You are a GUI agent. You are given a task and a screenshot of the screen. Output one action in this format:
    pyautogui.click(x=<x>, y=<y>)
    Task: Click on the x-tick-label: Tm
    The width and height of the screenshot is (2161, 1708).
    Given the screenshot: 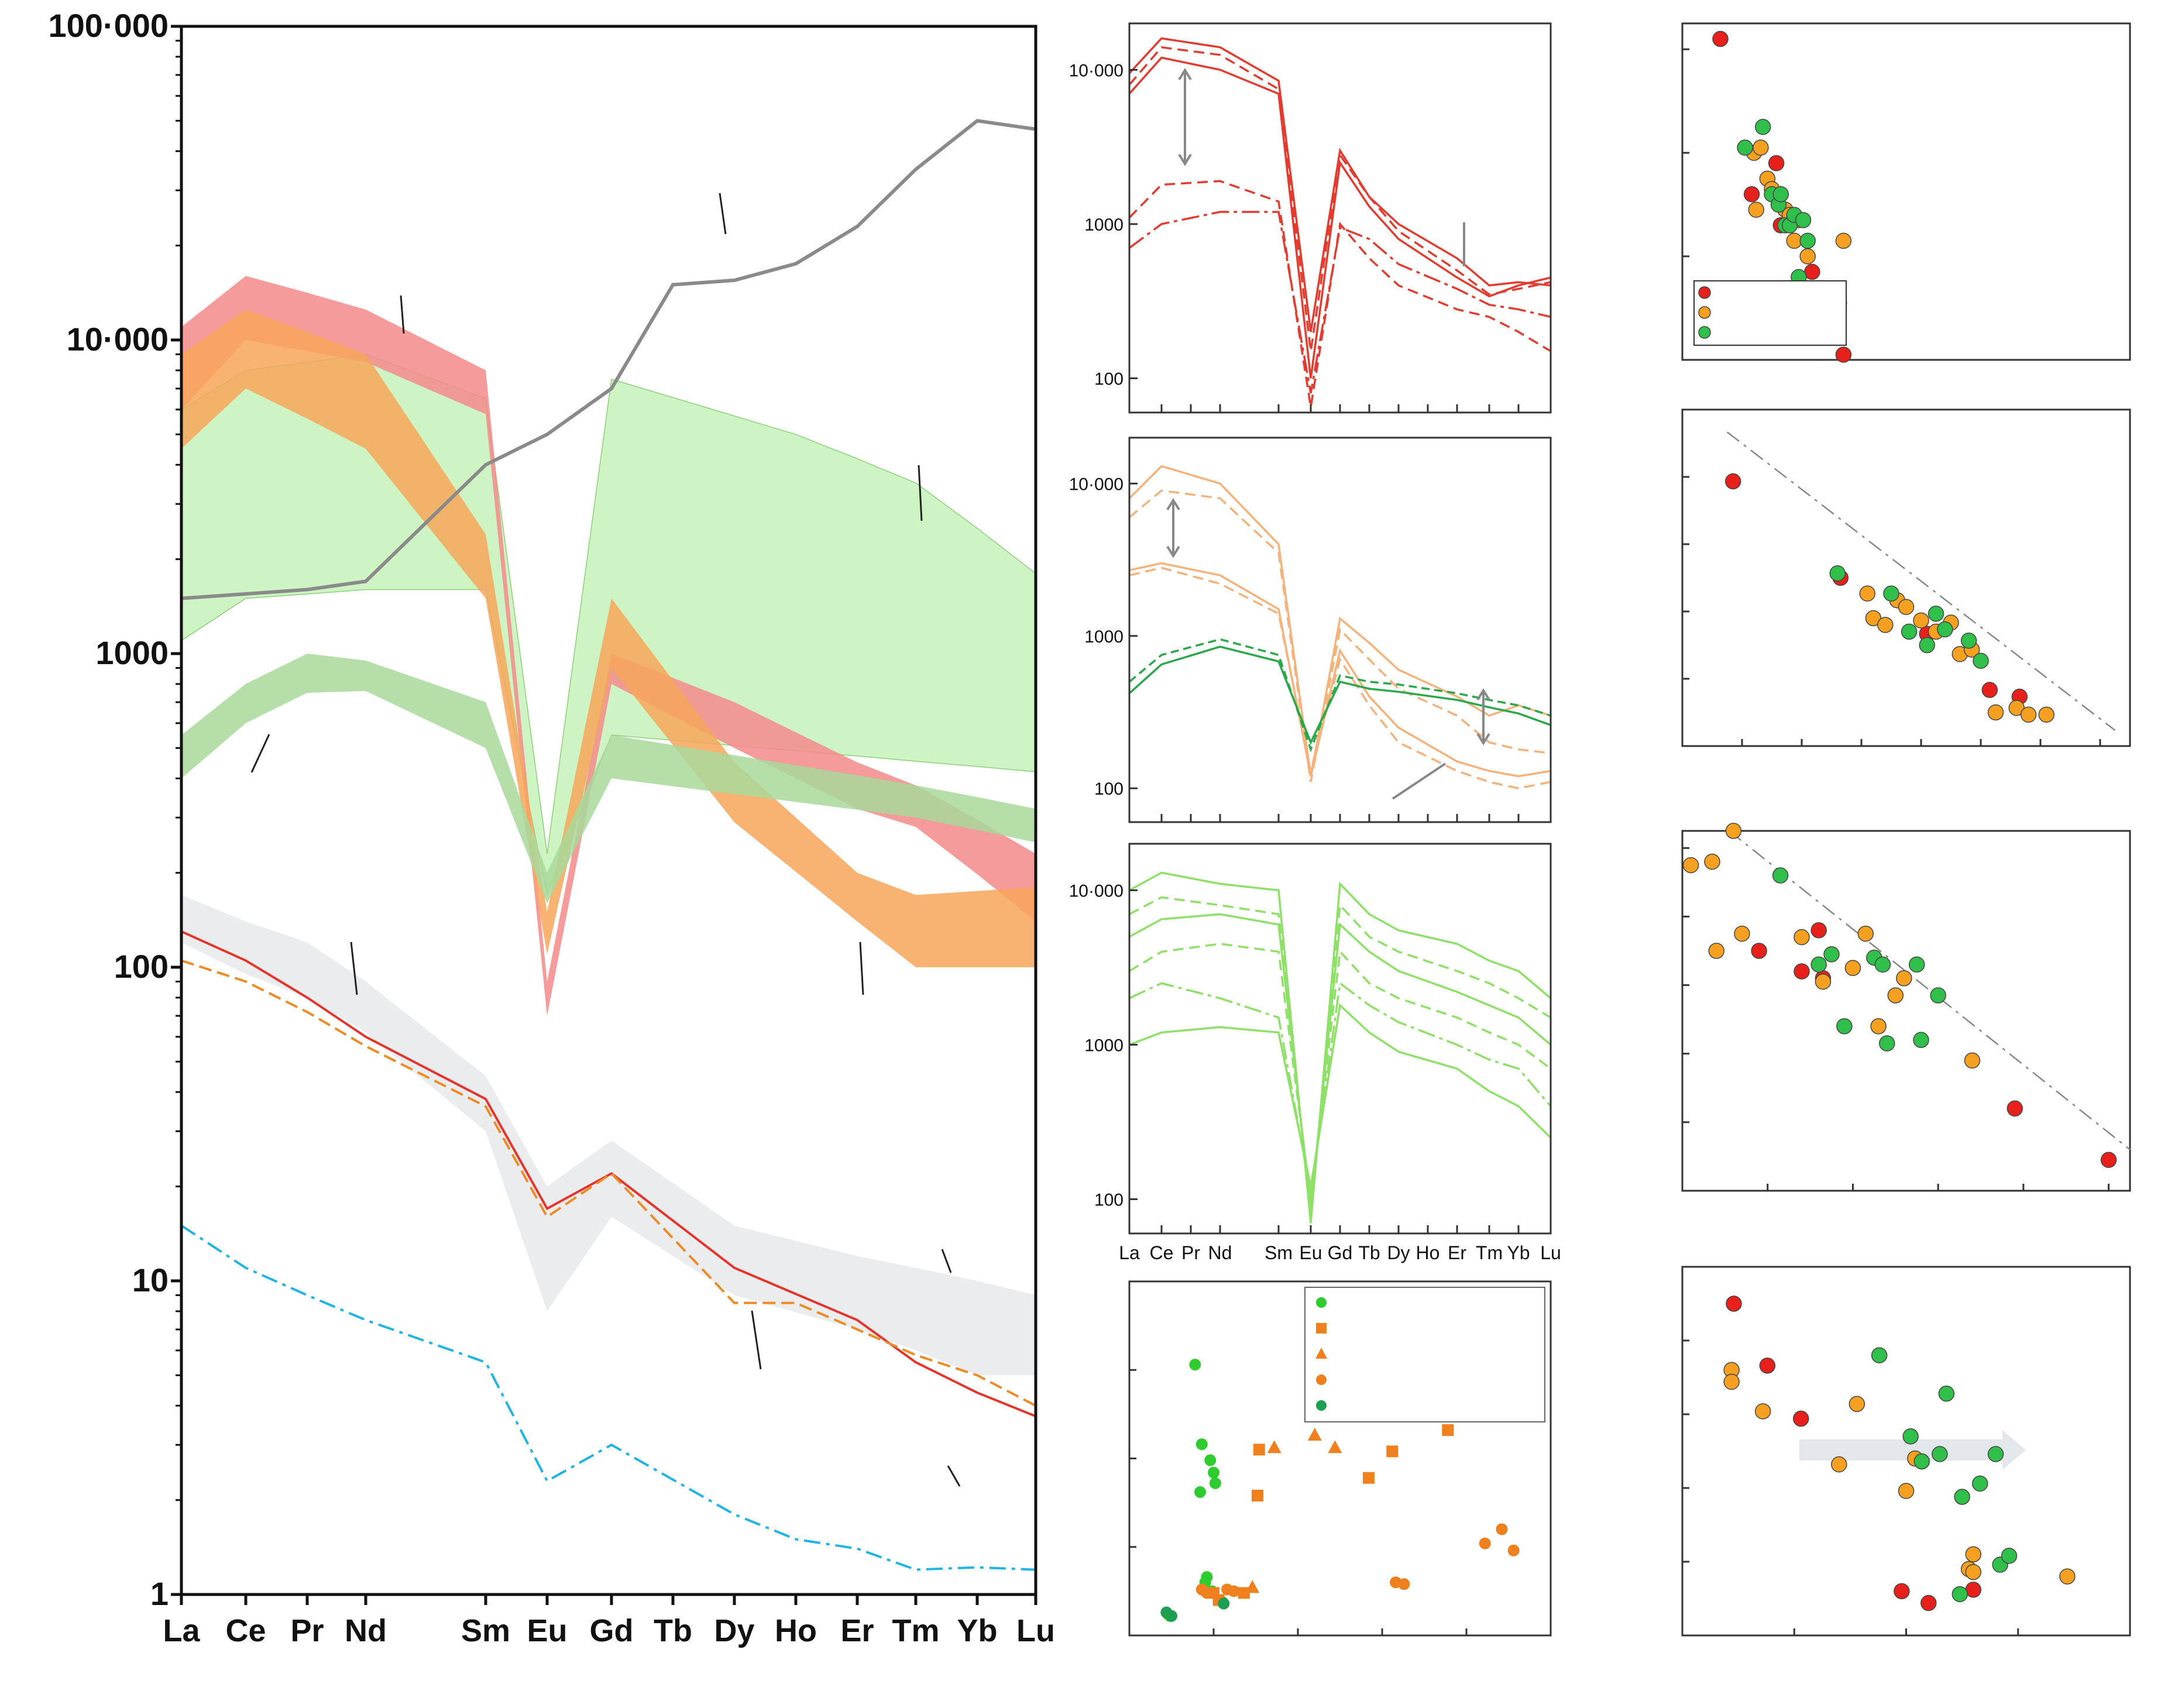 What is the action you would take?
    pyautogui.click(x=1490, y=1252)
    